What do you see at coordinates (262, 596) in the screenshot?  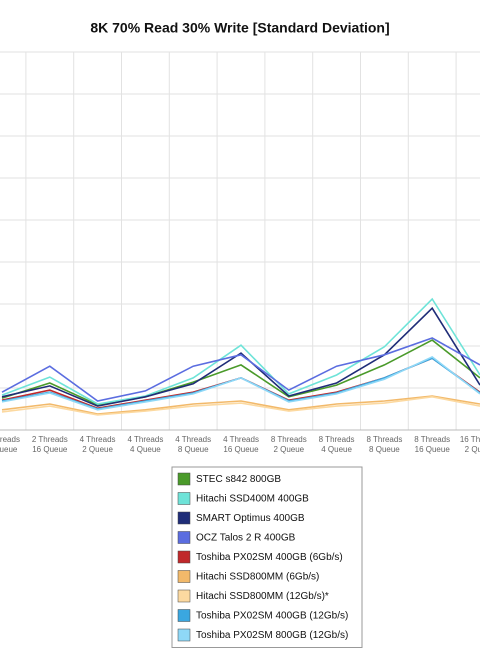 I see `legend-label: Hitachi SSD800MM (12Gb/s)*` at bounding box center [262, 596].